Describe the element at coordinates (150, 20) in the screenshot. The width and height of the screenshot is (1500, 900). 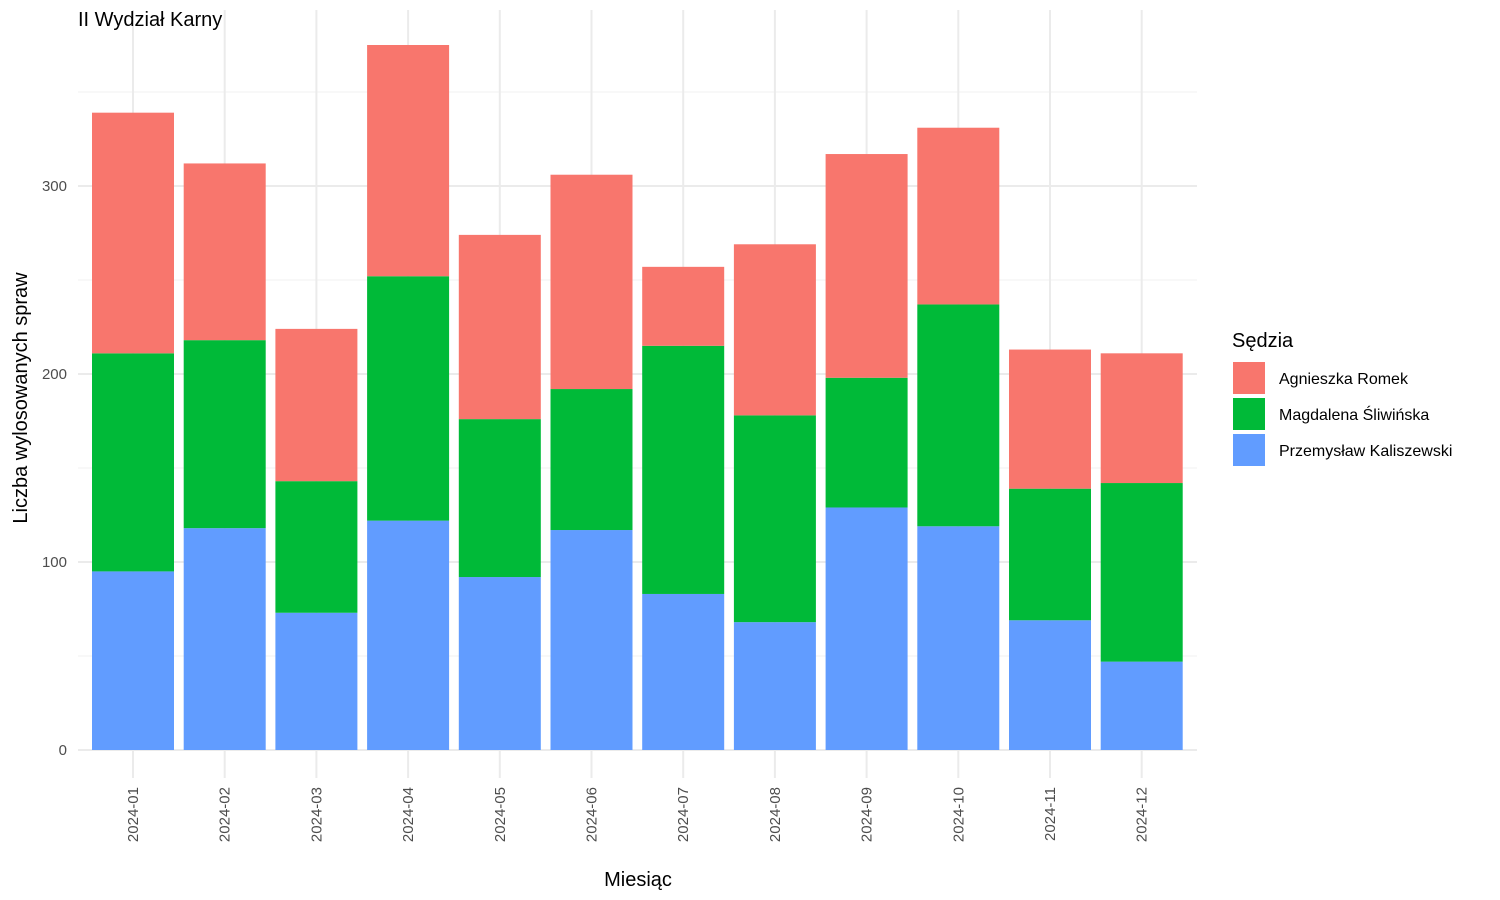
I see `chart-title: II Wydział Karny` at that location.